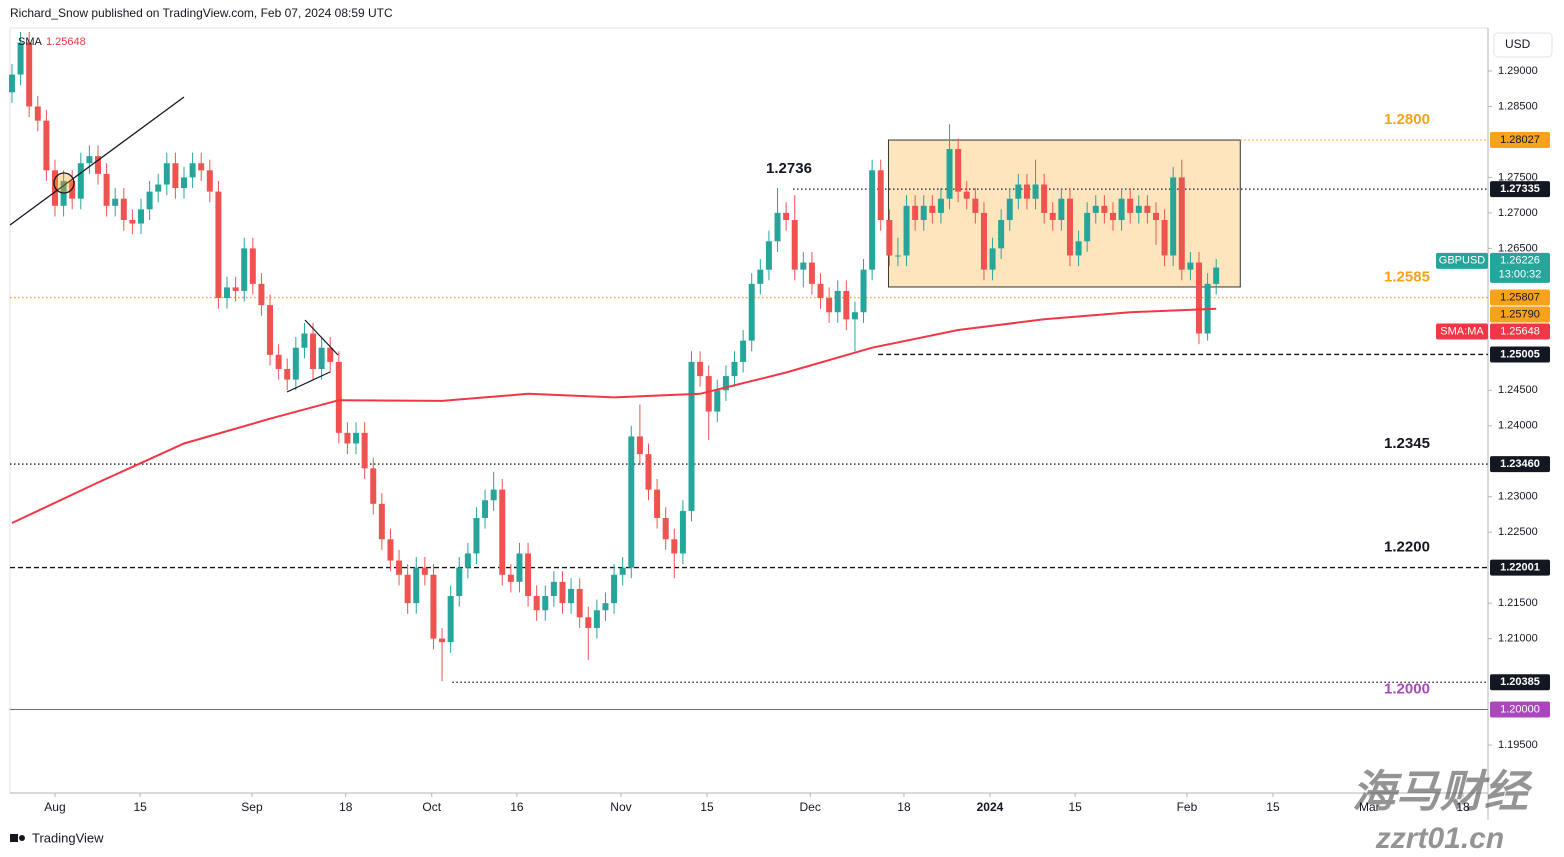 The width and height of the screenshot is (1564, 857). Describe the element at coordinates (1442, 792) in the screenshot. I see `watermark: 海马财经` at that location.